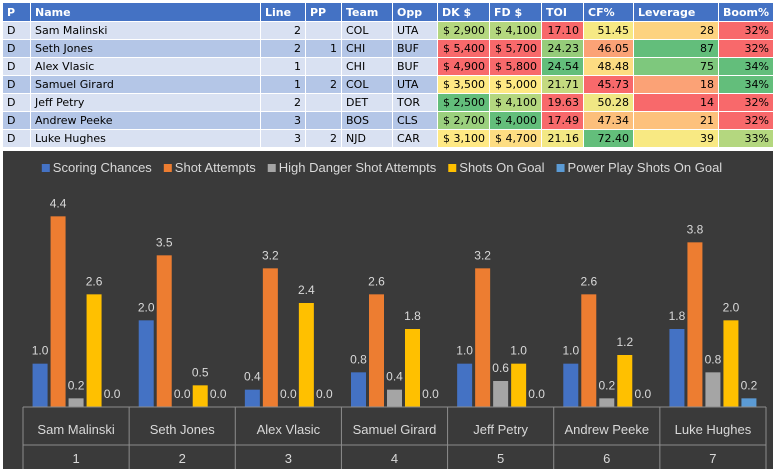 The height and width of the screenshot is (472, 775). What do you see at coordinates (515, 84) in the screenshot?
I see `table-cell: $ 5,000` at bounding box center [515, 84].